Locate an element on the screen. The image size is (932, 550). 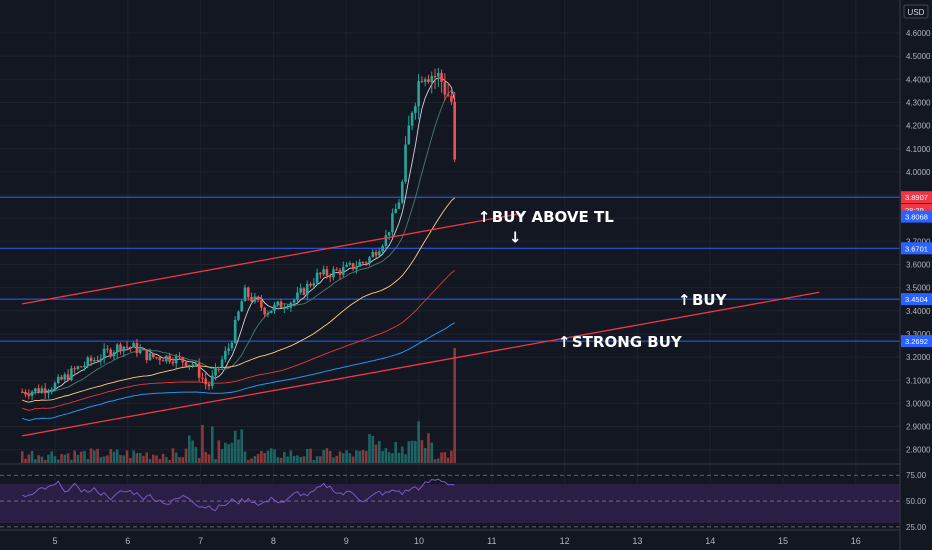
price-tag is located at coordinates (916, 248).